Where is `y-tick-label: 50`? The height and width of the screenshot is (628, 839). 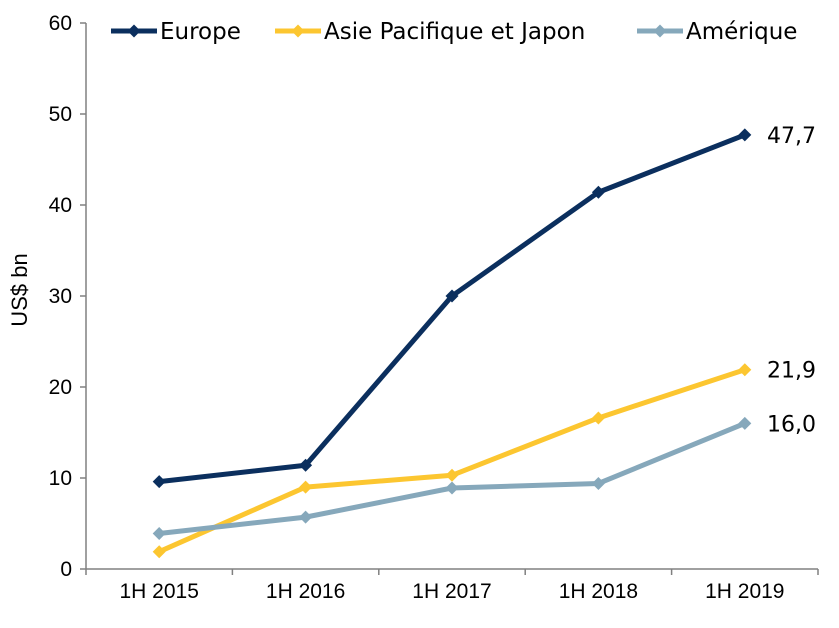 y-tick-label: 50 is located at coordinates (60, 114).